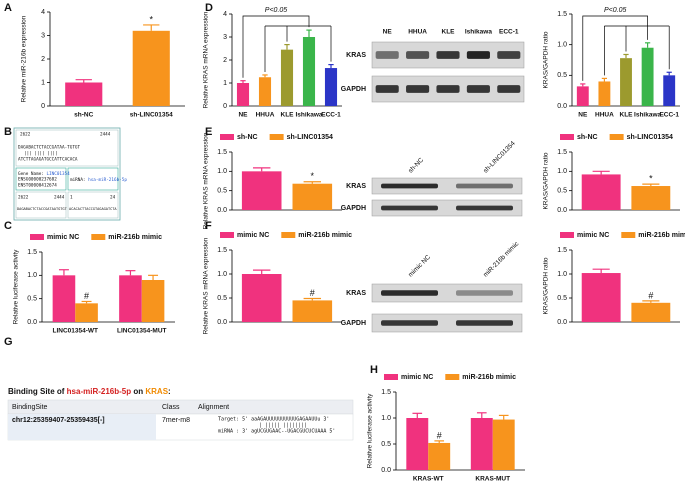 The height and width of the screenshot is (485, 685). Describe the element at coordinates (32, 322) in the screenshot. I see `y-tick-label: 0.0` at that location.